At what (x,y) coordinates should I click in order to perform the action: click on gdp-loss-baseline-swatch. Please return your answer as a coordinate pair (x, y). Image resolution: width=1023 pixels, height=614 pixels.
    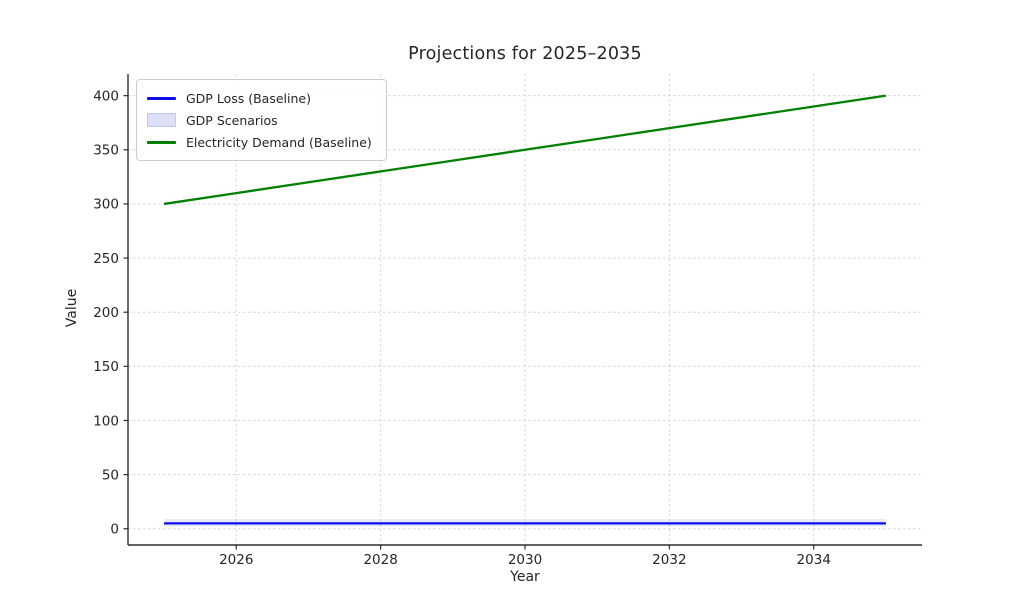
    Looking at the image, I should click on (161, 98).